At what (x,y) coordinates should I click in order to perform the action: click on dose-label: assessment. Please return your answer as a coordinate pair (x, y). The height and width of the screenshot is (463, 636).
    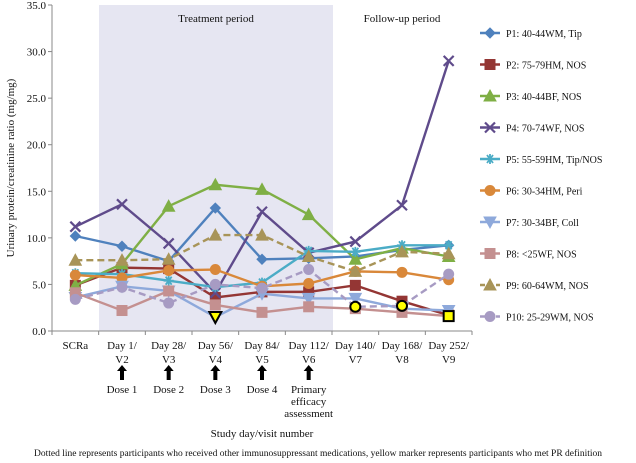
    Looking at the image, I should click on (308, 414).